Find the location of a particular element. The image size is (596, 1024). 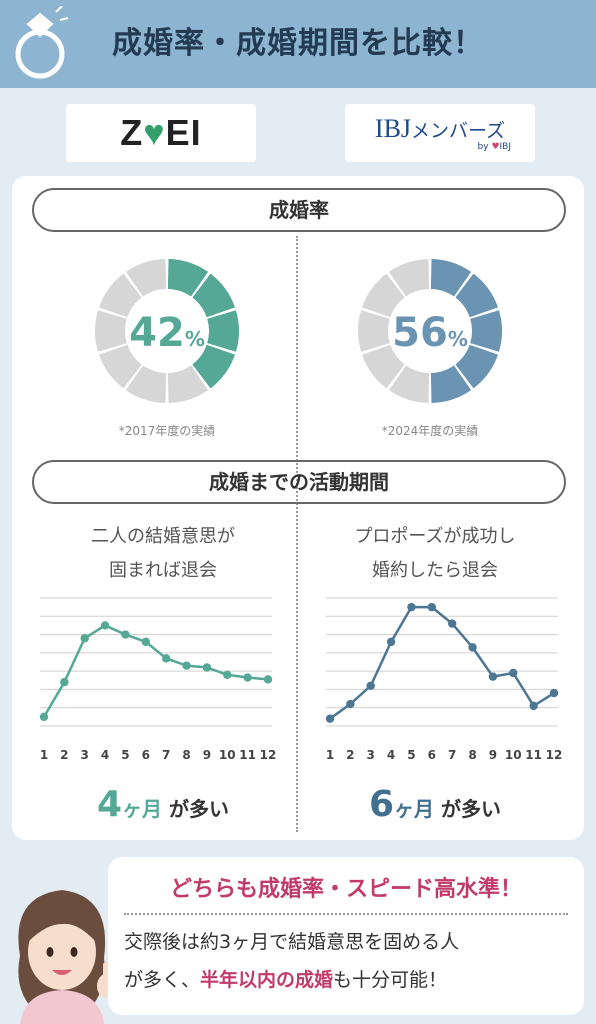

note-ibj: *2024年度の実績 is located at coordinates (430, 431).